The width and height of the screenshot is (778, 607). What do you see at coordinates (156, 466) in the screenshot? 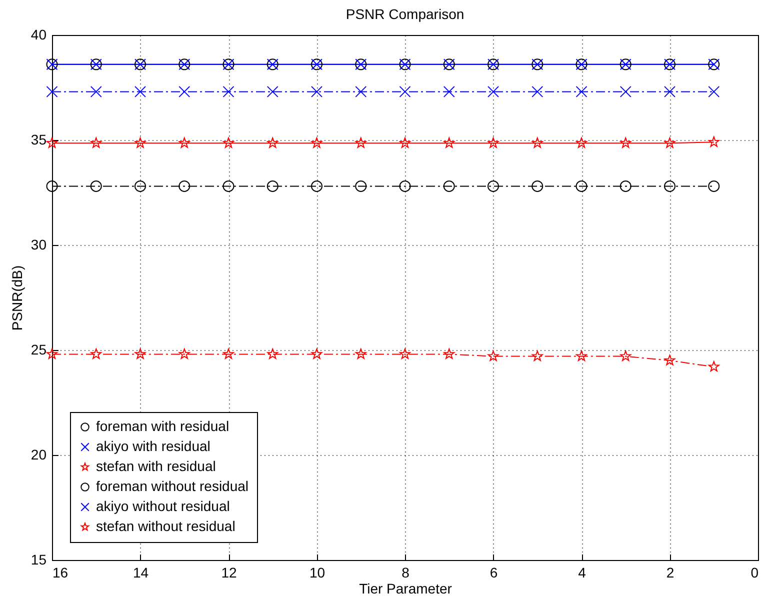
I see `legend-label: stefan with residual` at bounding box center [156, 466].